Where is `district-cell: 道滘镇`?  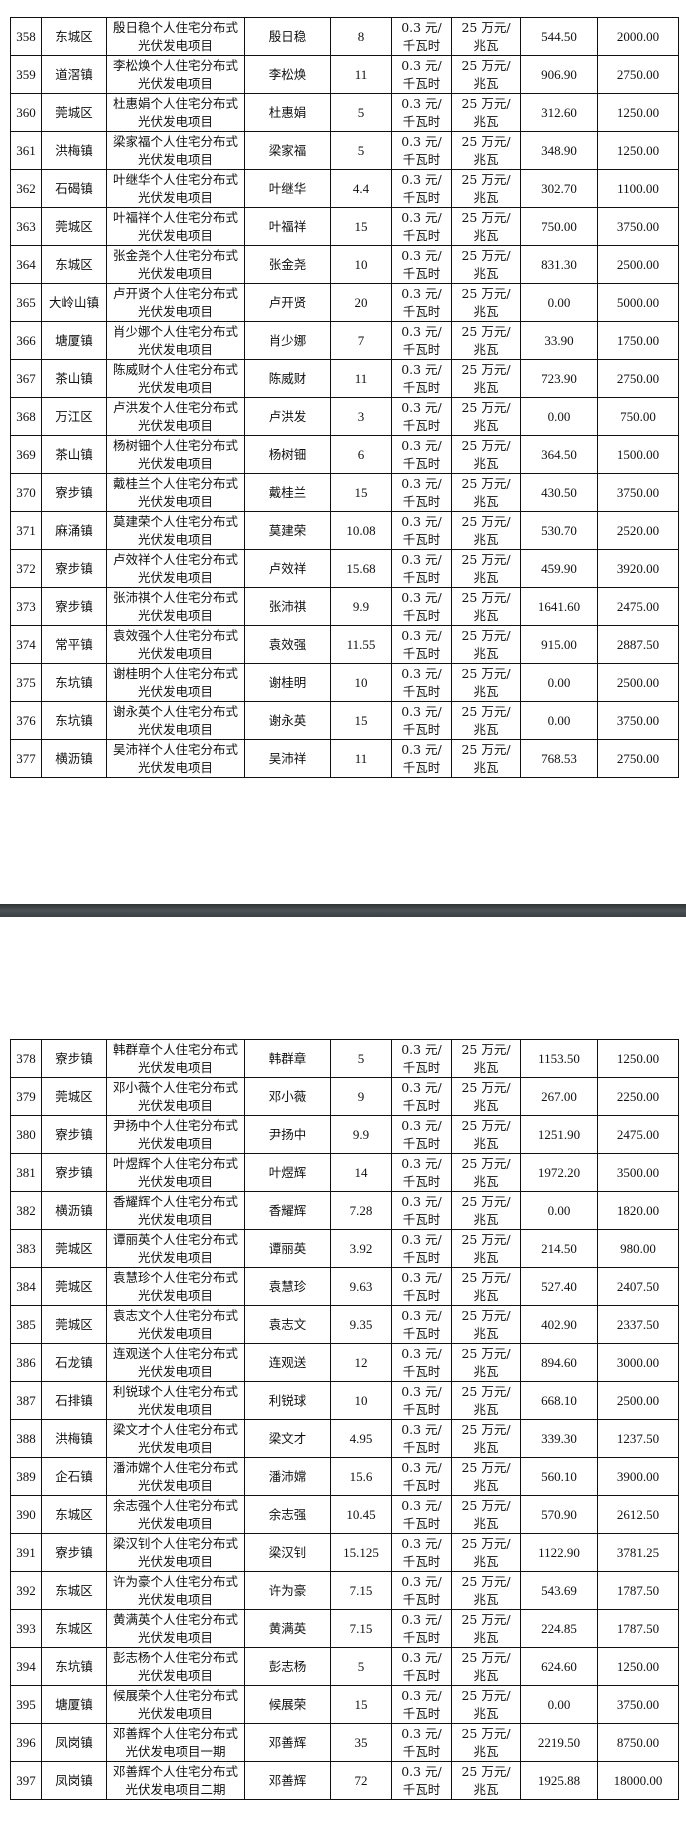 district-cell: 道滘镇 is located at coordinates (74, 74).